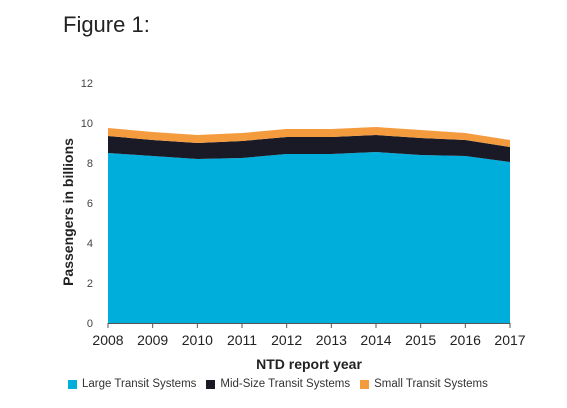 Image resolution: width=567 pixels, height=408 pixels. What do you see at coordinates (68, 212) in the screenshot?
I see `y-axis-label: Passengers in billions` at bounding box center [68, 212].